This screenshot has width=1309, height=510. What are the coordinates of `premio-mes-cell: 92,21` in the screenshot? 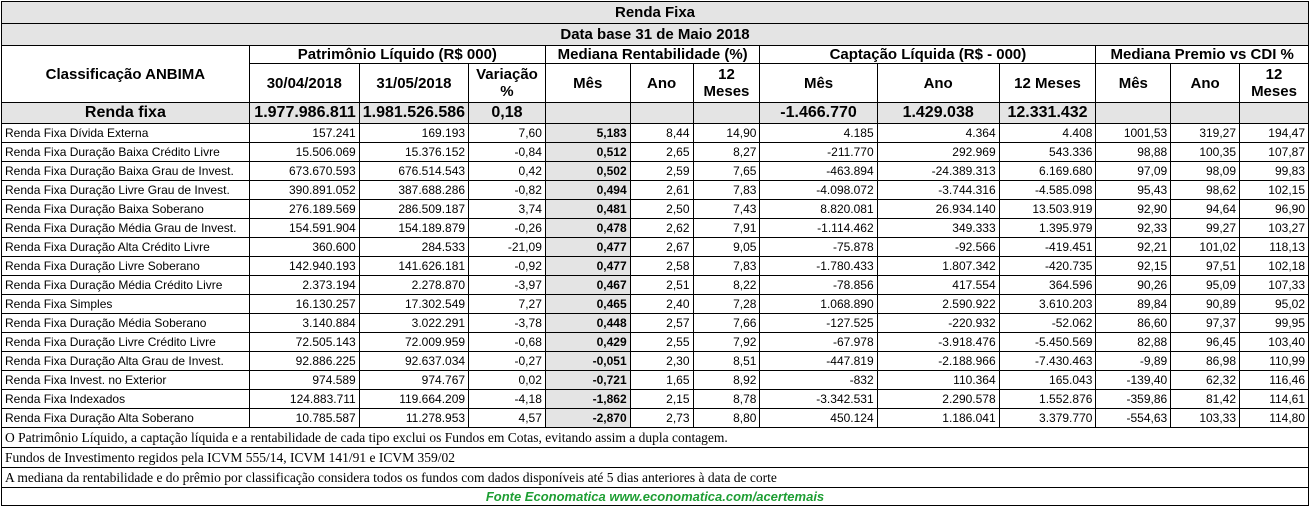 It's located at (1133, 247).